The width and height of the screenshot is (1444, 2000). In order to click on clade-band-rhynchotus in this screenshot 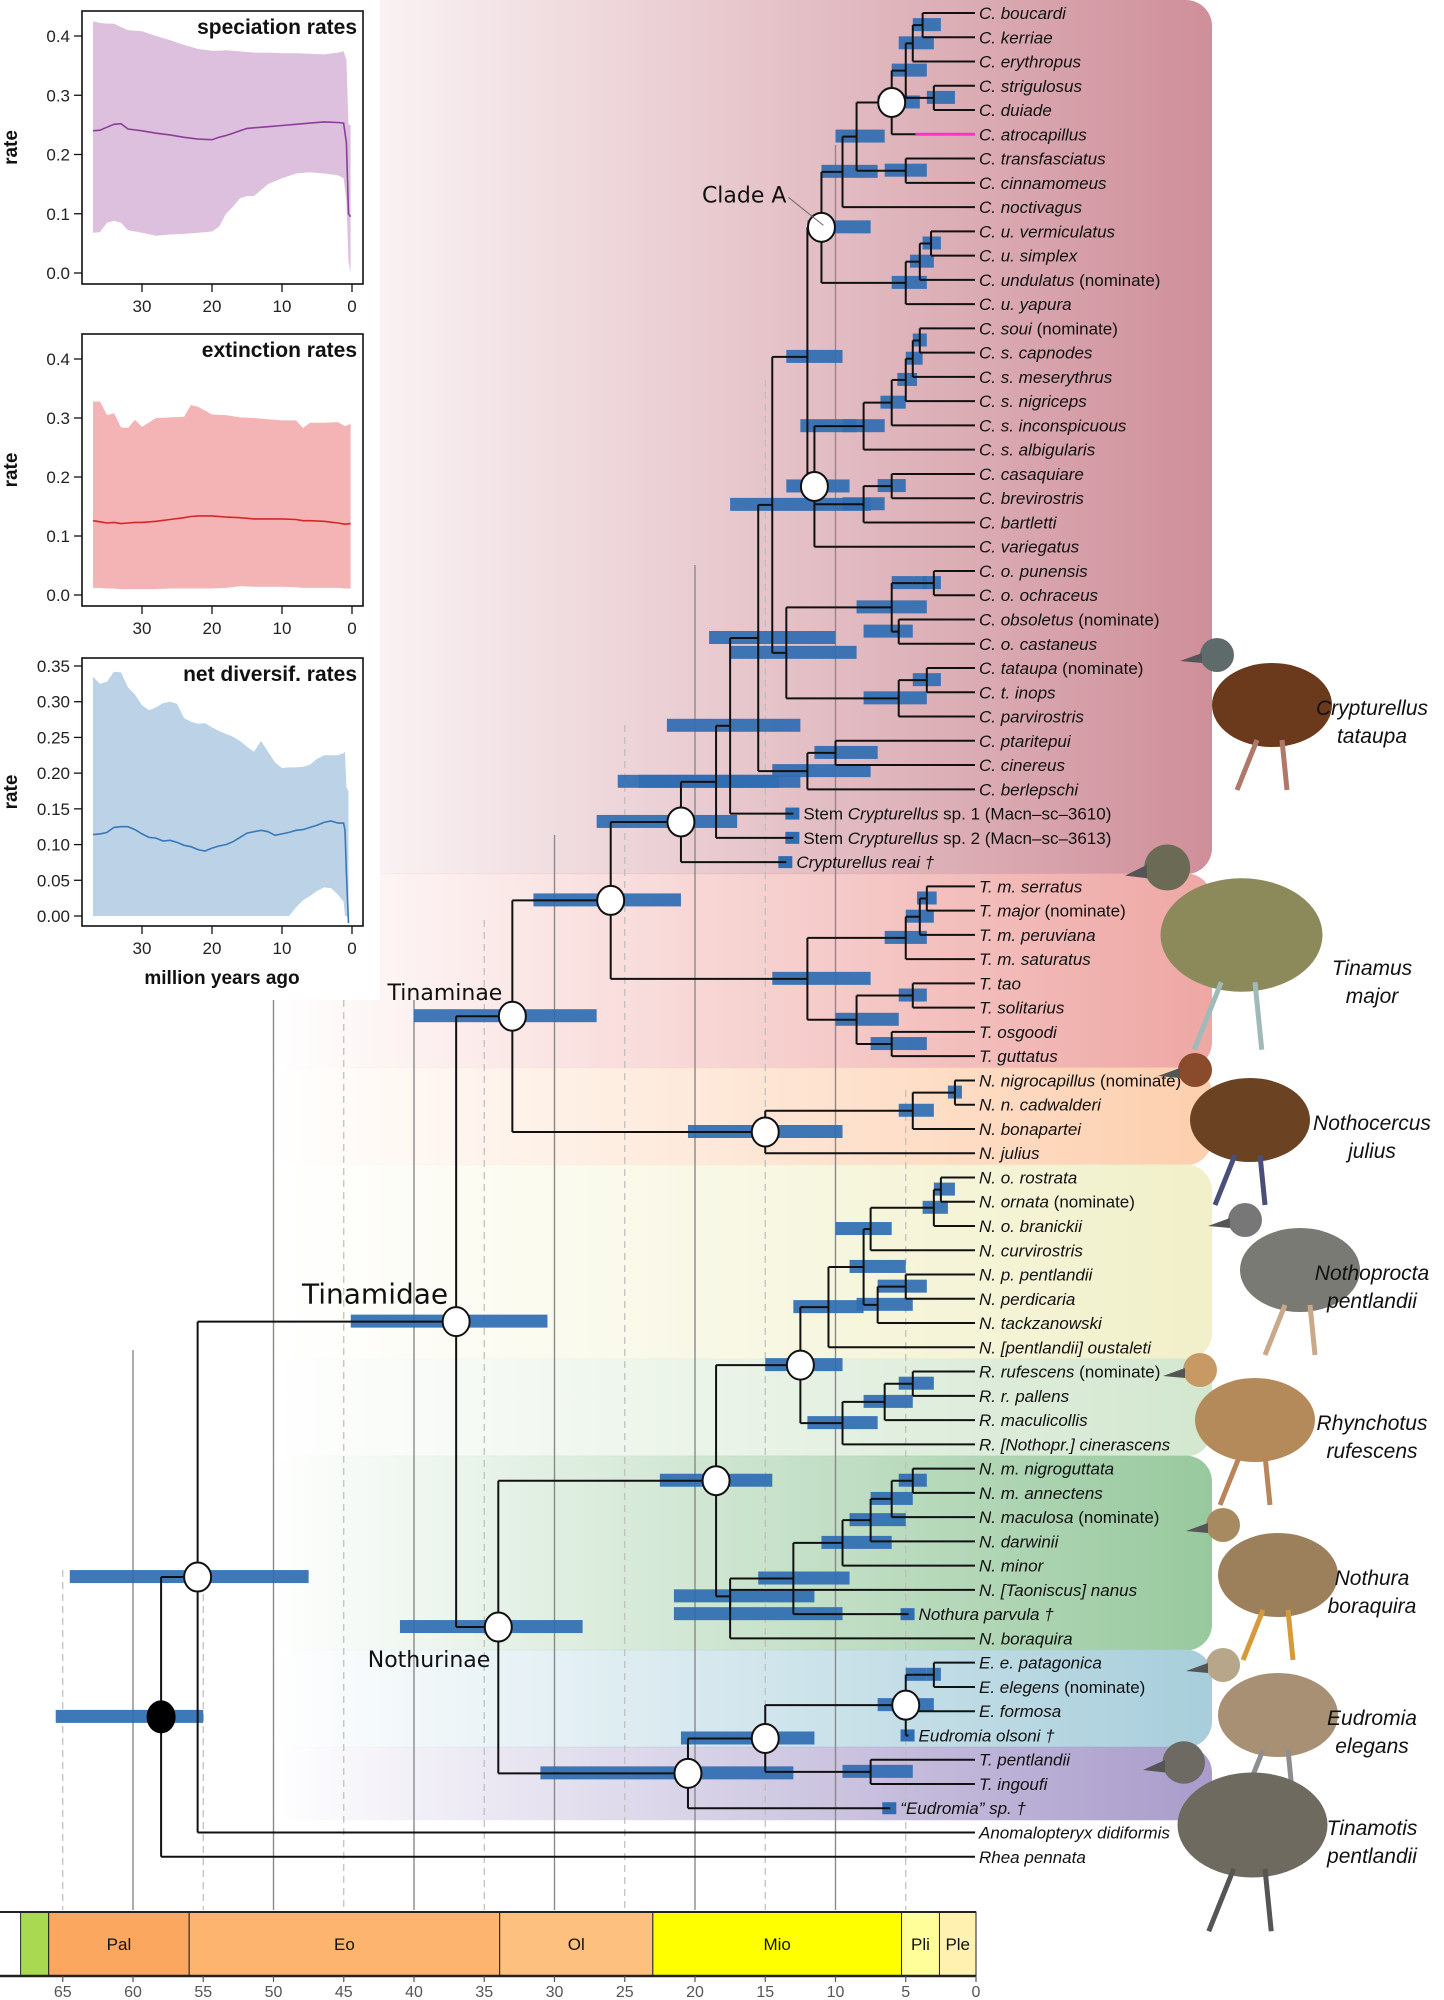, I will do `click(741, 1407)`.